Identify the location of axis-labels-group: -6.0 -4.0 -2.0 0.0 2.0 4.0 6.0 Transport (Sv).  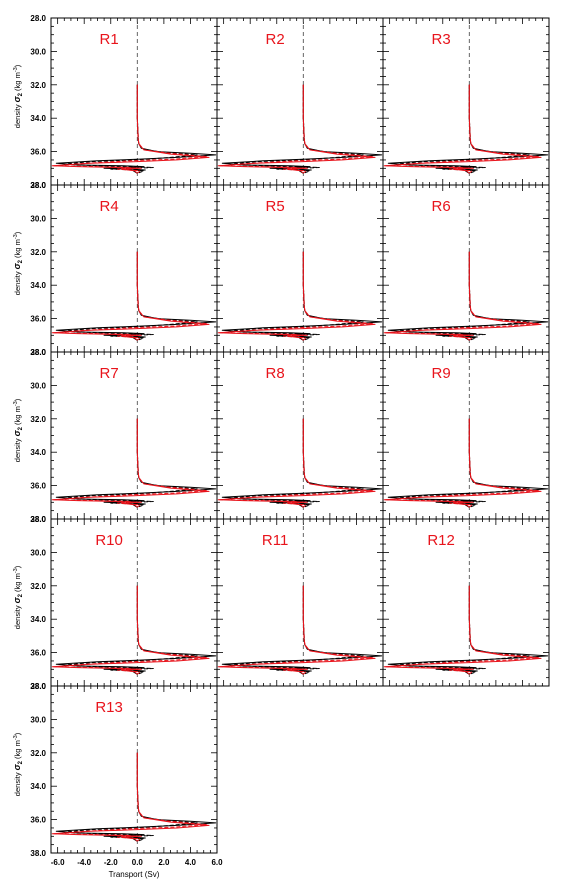
(137, 868).